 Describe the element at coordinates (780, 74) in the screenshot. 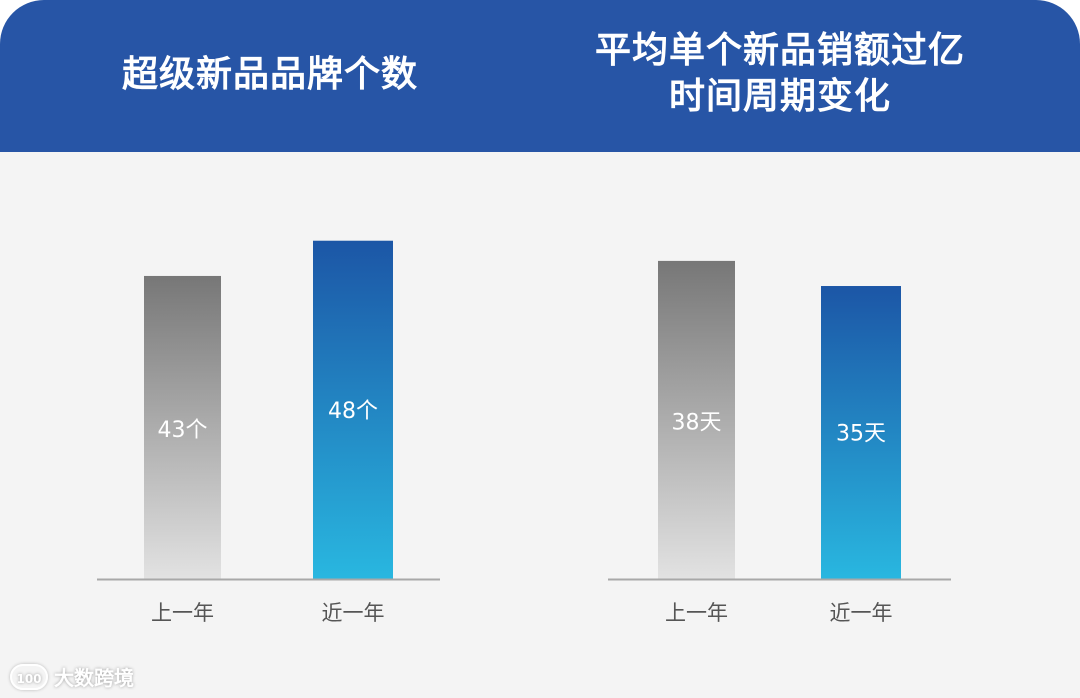

I see `right-chart-title: 平均单个新品销额过亿 时间周期变化` at that location.